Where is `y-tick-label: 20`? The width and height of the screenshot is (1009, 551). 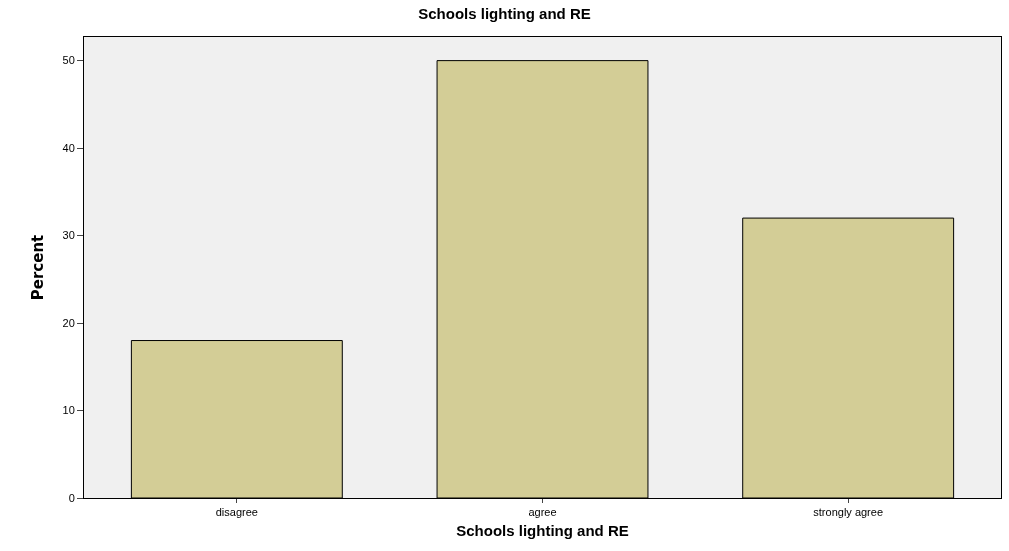 y-tick-label: 20 is located at coordinates (68, 322).